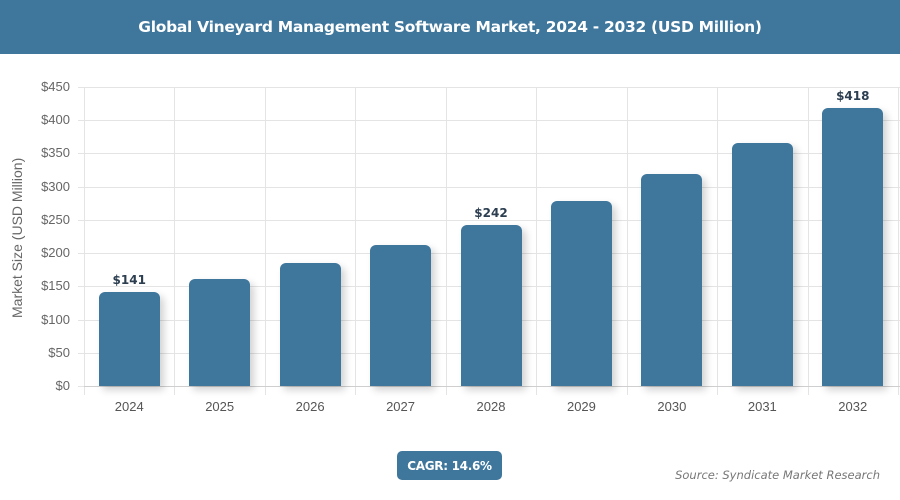 The image size is (900, 500). What do you see at coordinates (492, 386) in the screenshot?
I see `x-axis-line` at bounding box center [492, 386].